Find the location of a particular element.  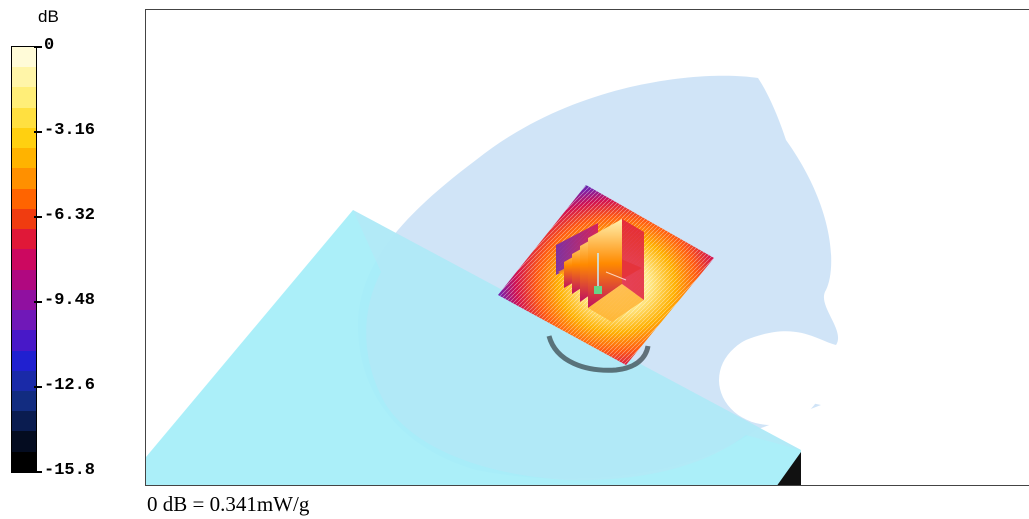

legend-unit-label: dB is located at coordinates (48, 16).